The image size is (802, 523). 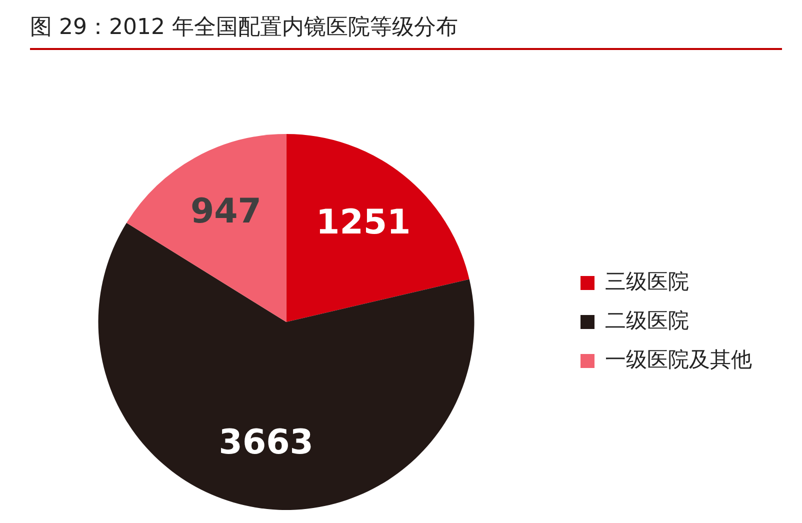 What do you see at coordinates (363, 222) in the screenshot?
I see `data-label: 1251` at bounding box center [363, 222].